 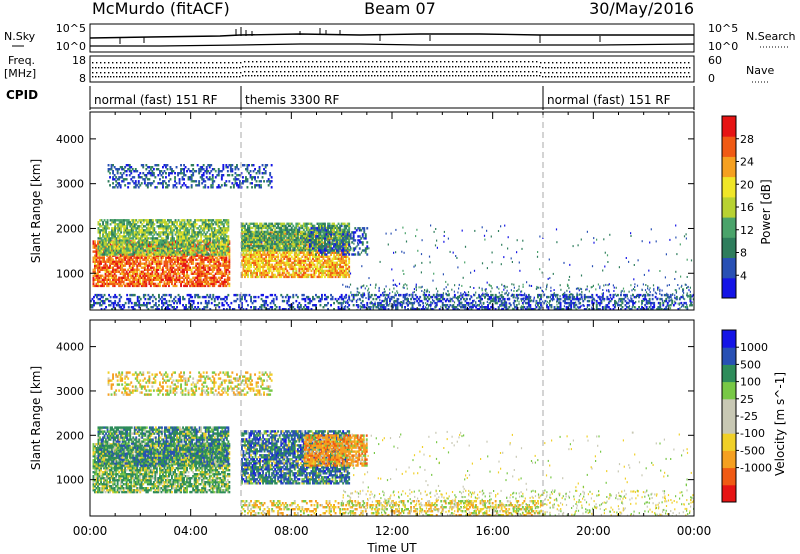 What do you see at coordinates (641, 9) in the screenshot?
I see `date-title: 30/May/2016` at bounding box center [641, 9].